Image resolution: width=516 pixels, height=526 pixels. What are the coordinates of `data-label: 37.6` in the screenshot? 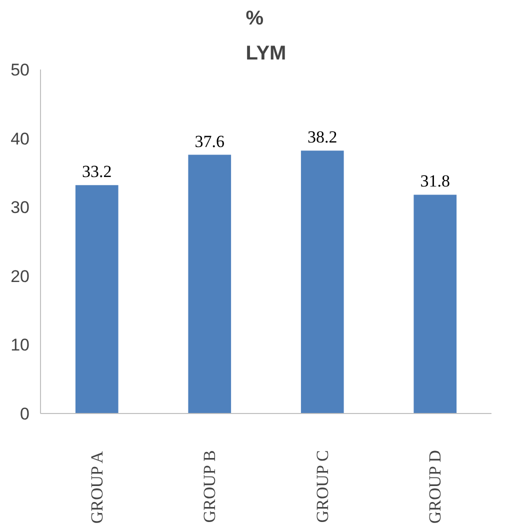 It's located at (209, 141).